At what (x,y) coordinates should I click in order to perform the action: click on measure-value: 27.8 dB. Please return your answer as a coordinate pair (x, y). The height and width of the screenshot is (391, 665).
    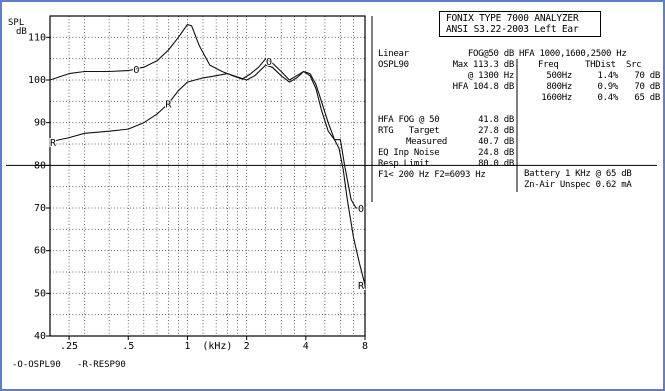
    Looking at the image, I should click on (496, 131).